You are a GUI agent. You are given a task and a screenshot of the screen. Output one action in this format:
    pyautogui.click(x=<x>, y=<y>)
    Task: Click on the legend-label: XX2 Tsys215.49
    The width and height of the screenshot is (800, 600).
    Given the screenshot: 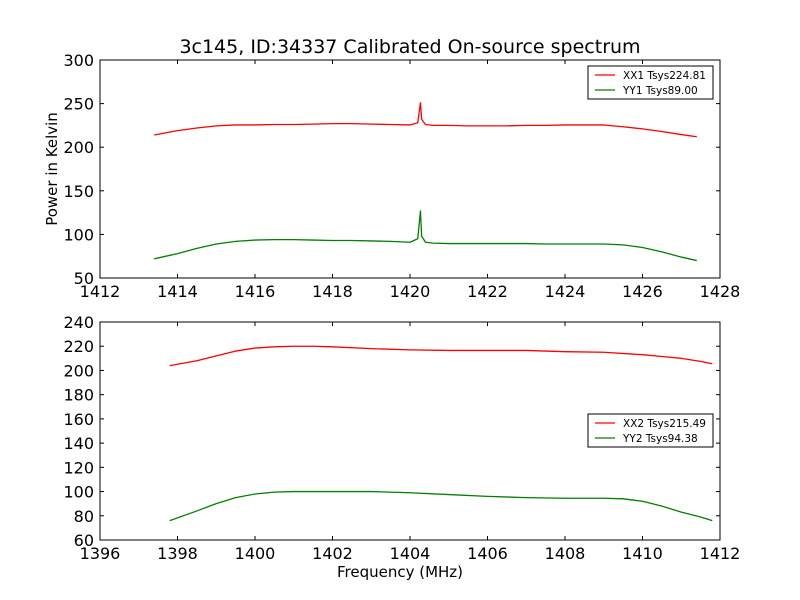 What is the action you would take?
    pyautogui.click(x=664, y=424)
    